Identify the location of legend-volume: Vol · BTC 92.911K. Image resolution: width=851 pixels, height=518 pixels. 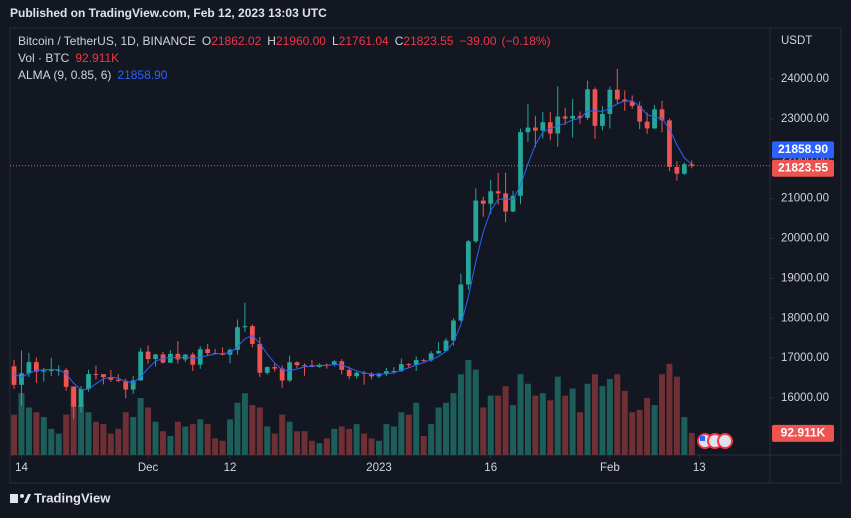
(68, 58).